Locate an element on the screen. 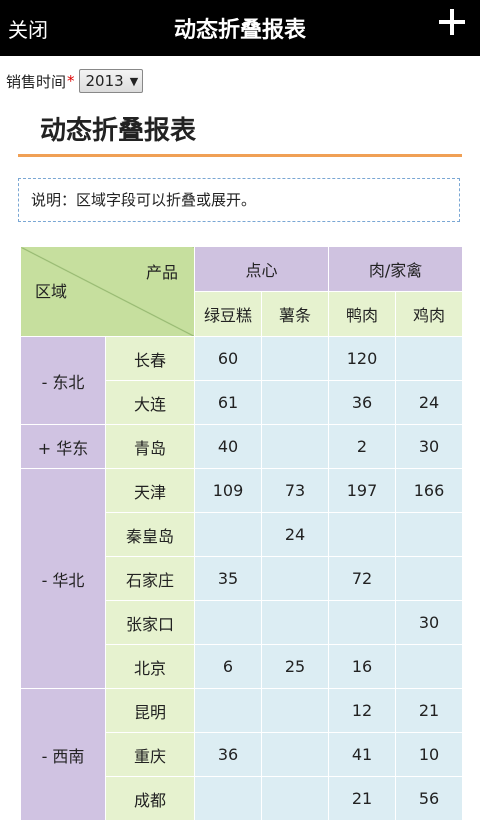 Image resolution: width=480 pixels, height=821 pixels. sales-time-filter: 销售时间 * 2013 ▼ is located at coordinates (74, 81).